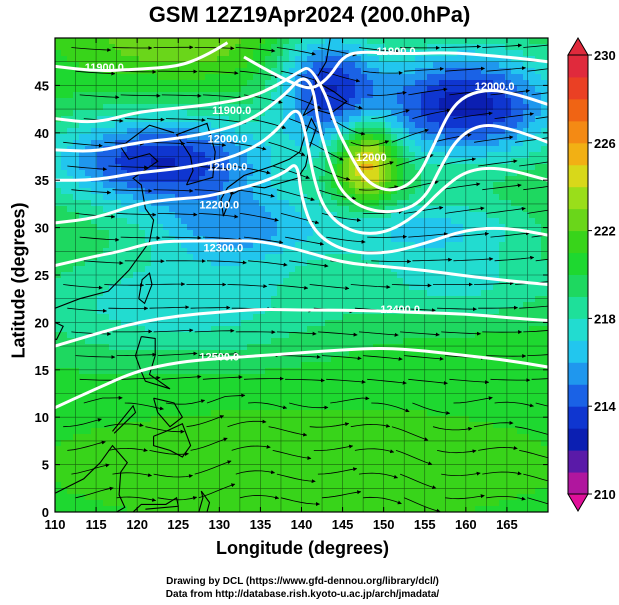 This screenshot has width=619, height=605. I want to click on y-tick-label: 0, so click(45, 512).